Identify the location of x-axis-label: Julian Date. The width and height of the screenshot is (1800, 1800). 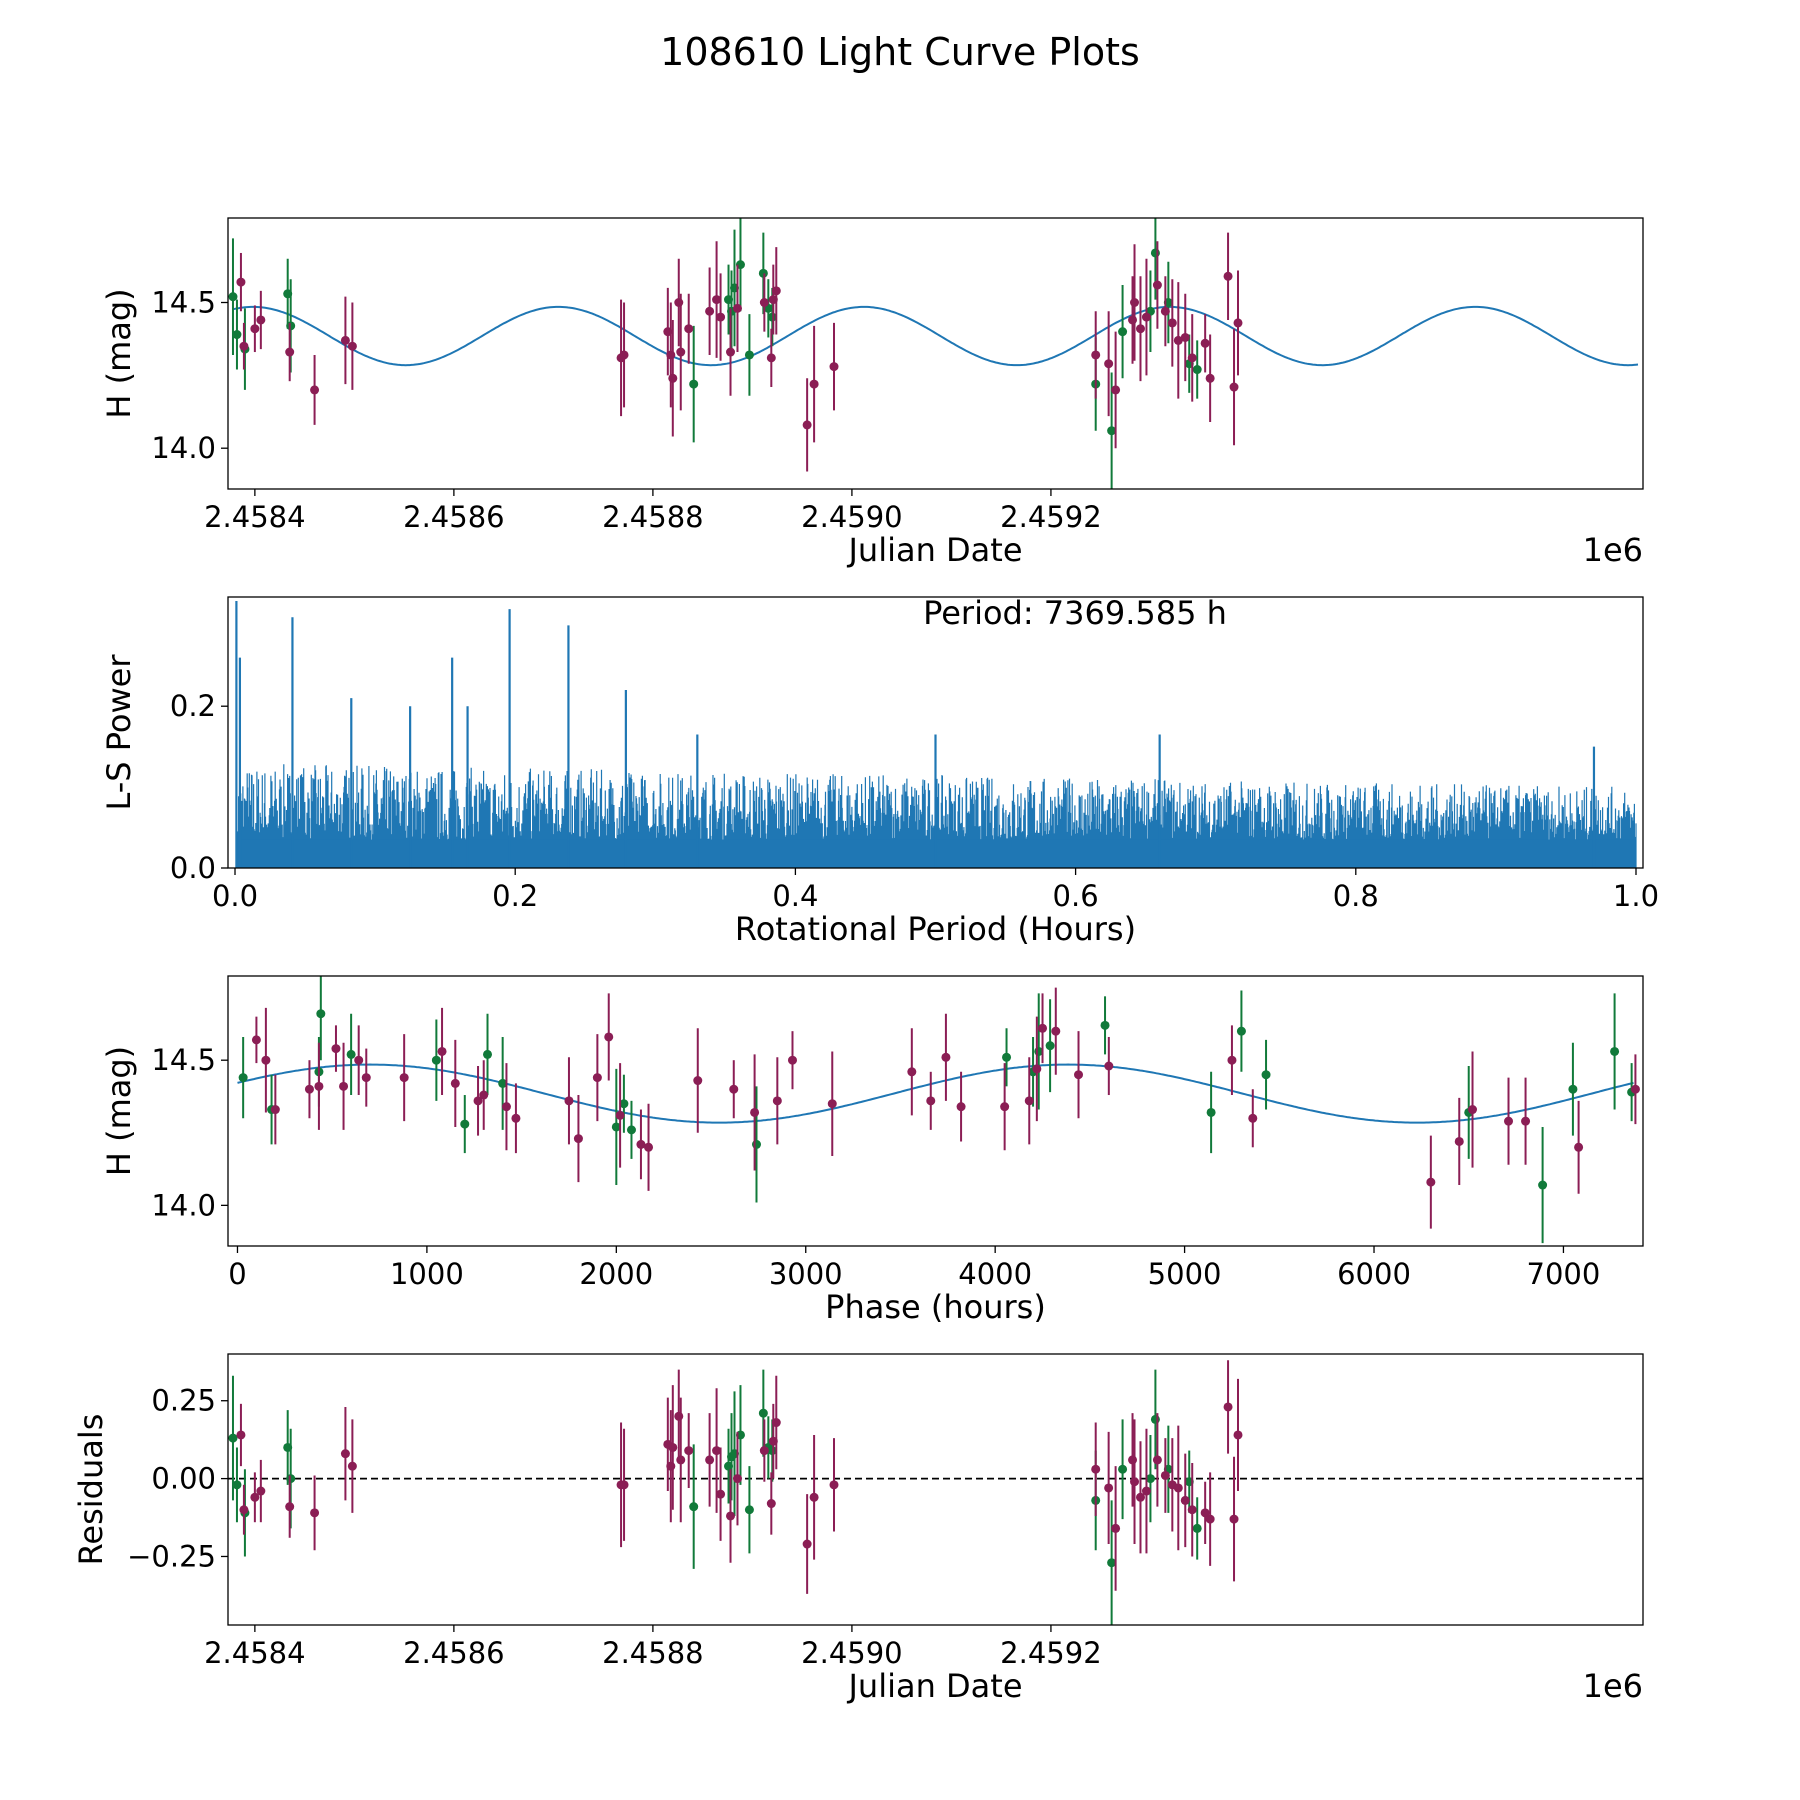
(934, 1686).